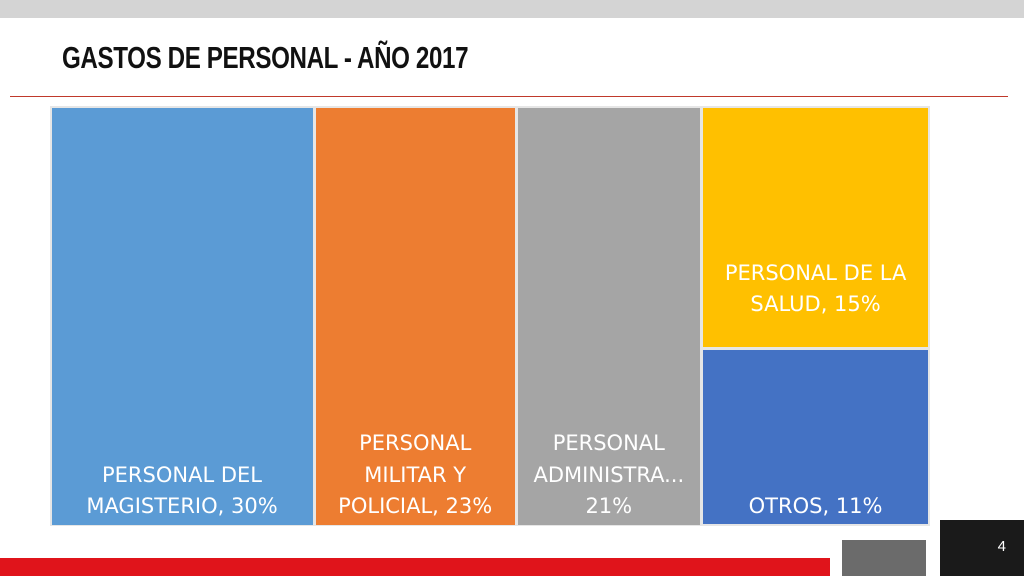 The image size is (1024, 576). I want to click on treemap-label-3: PERSONAL ADMINISTRA... 21%, so click(609, 474).